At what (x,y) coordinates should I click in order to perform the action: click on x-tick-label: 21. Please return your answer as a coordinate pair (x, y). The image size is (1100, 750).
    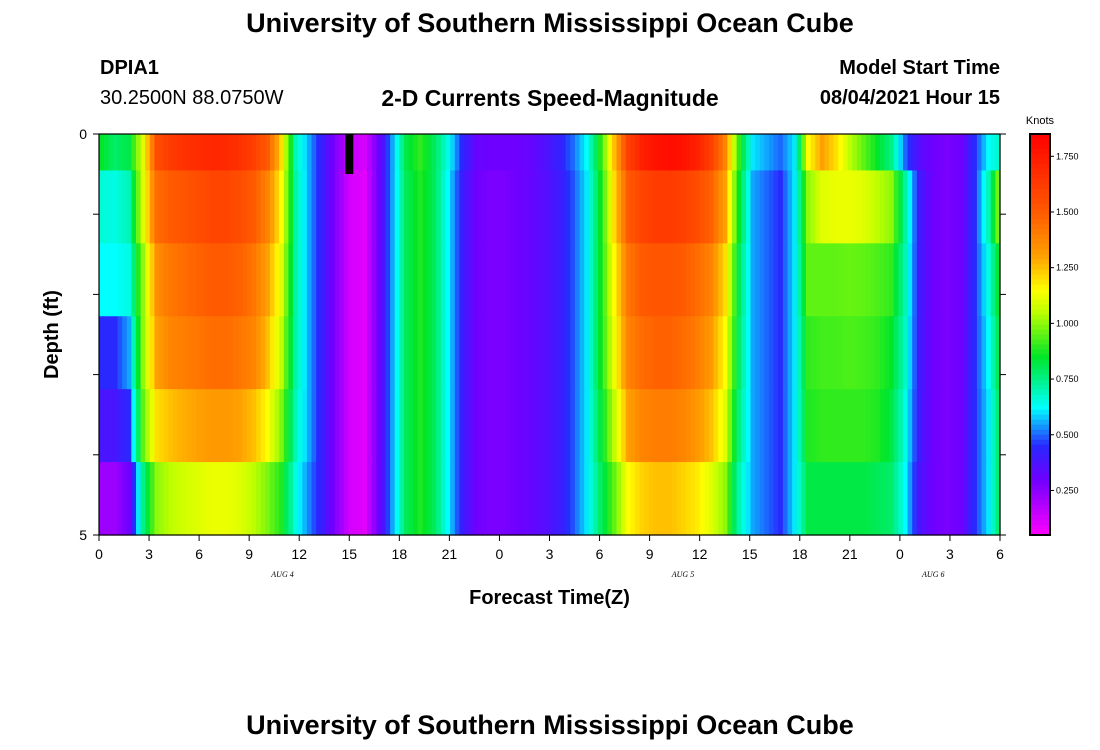
    Looking at the image, I should click on (450, 554).